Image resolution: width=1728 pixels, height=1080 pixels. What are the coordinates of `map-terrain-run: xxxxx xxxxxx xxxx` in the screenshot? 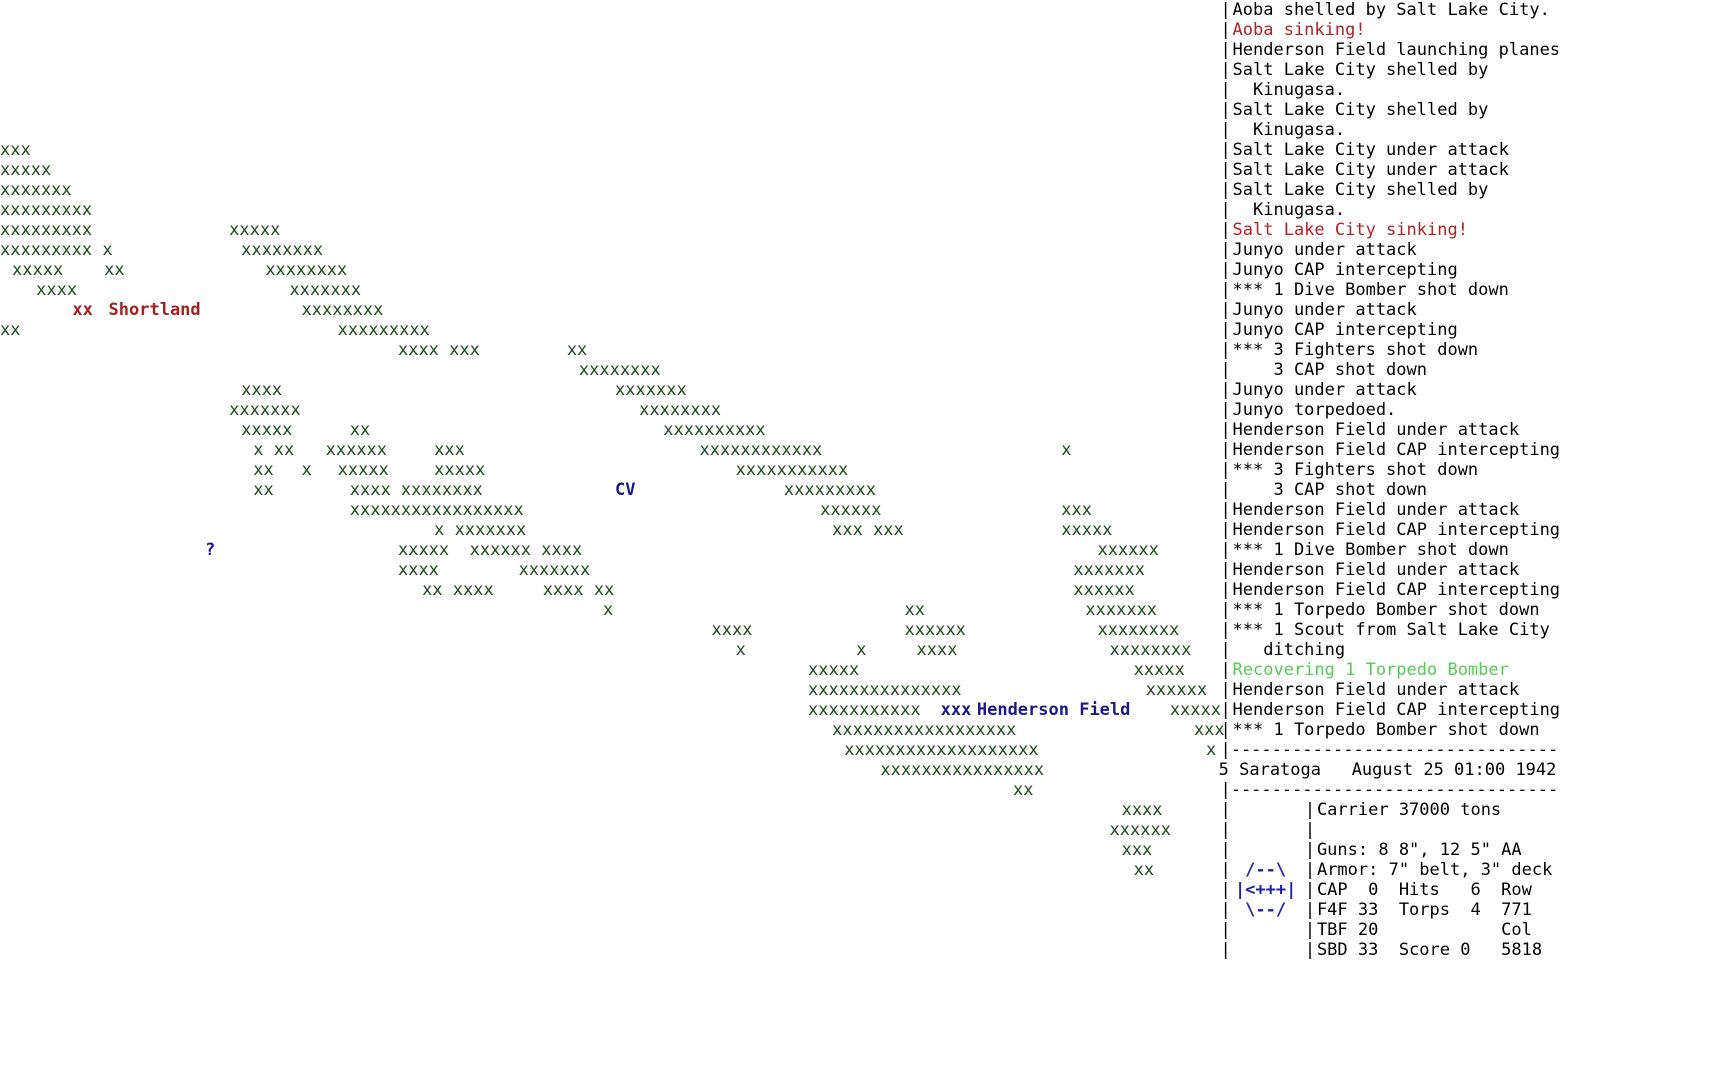 It's located at (490, 550).